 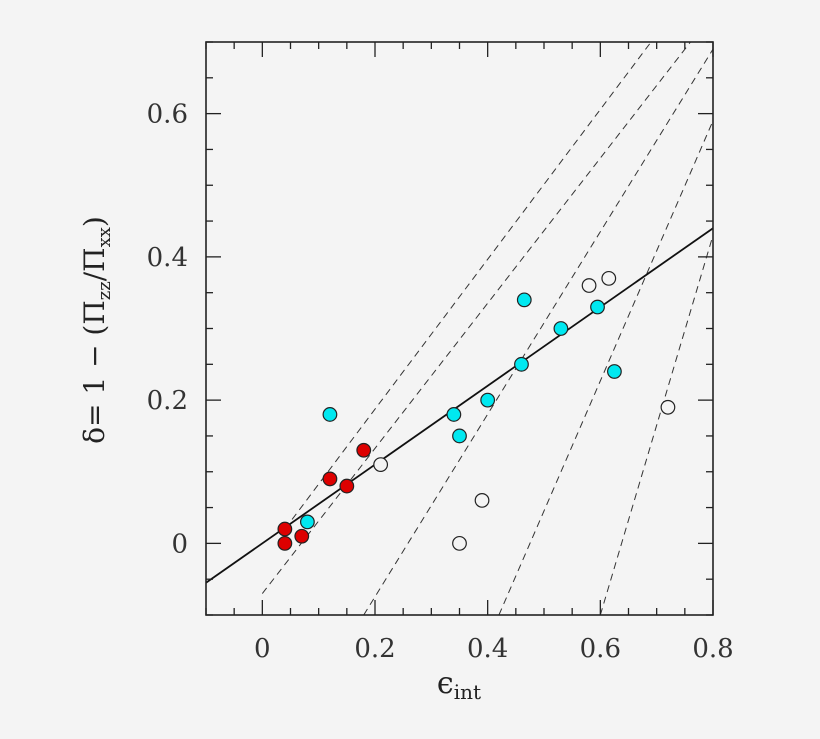 I want to click on x-axis-subscript: int, so click(x=467, y=692).